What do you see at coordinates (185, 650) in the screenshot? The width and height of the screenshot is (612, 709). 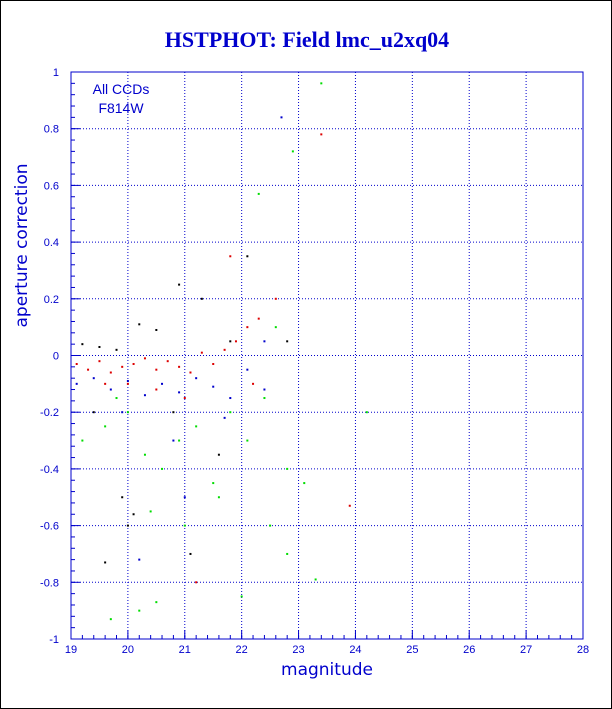 I see `x-tick-label: 21` at bounding box center [185, 650].